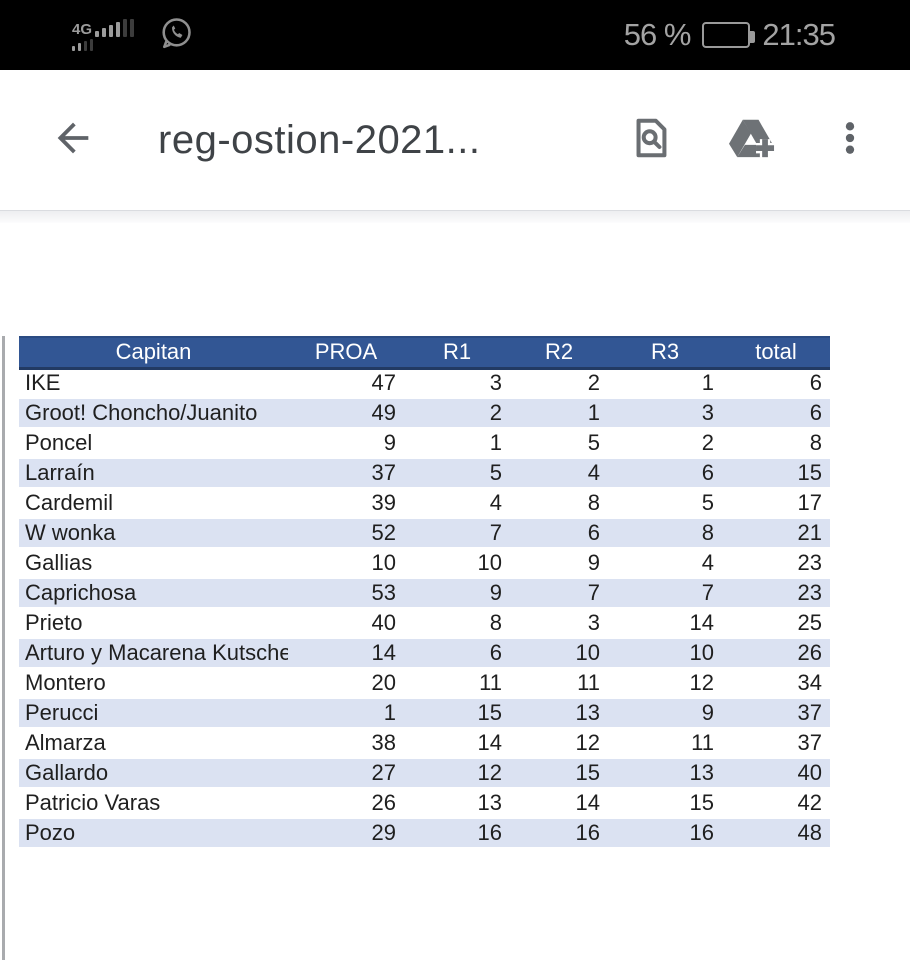  I want to click on google-drive-add-icon, so click(752, 140).